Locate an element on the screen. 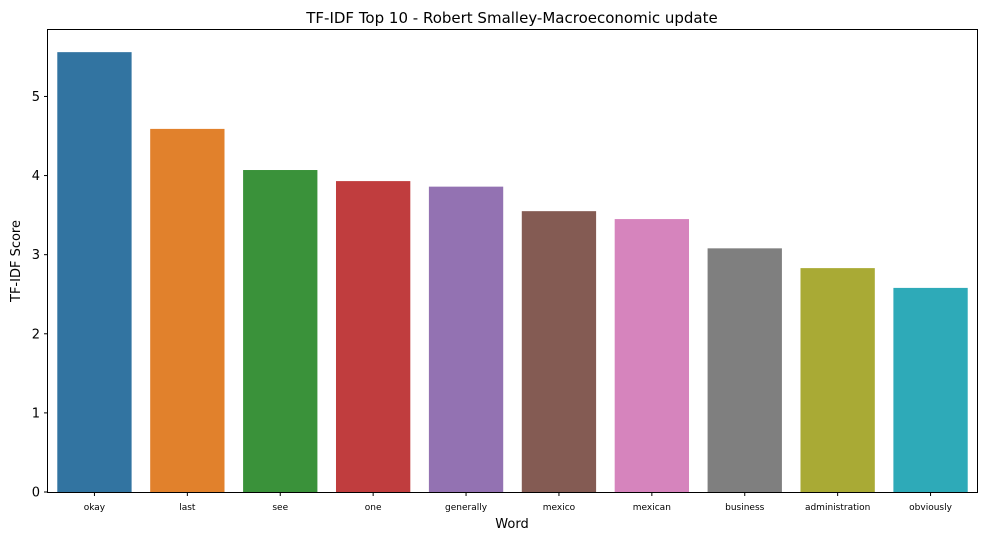 The image size is (991, 541). x-tick-label: business is located at coordinates (745, 508).